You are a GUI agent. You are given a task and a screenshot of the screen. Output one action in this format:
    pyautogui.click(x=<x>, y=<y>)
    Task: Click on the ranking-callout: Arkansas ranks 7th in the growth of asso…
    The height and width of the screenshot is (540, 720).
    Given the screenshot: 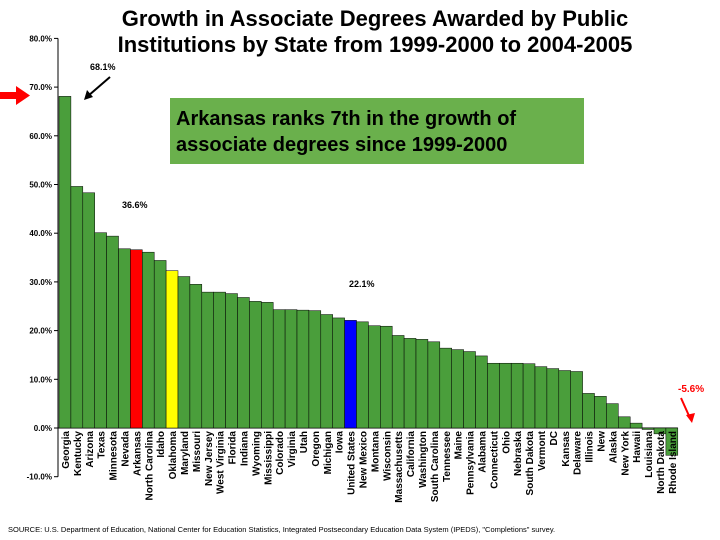 What is the action you would take?
    pyautogui.click(x=377, y=131)
    